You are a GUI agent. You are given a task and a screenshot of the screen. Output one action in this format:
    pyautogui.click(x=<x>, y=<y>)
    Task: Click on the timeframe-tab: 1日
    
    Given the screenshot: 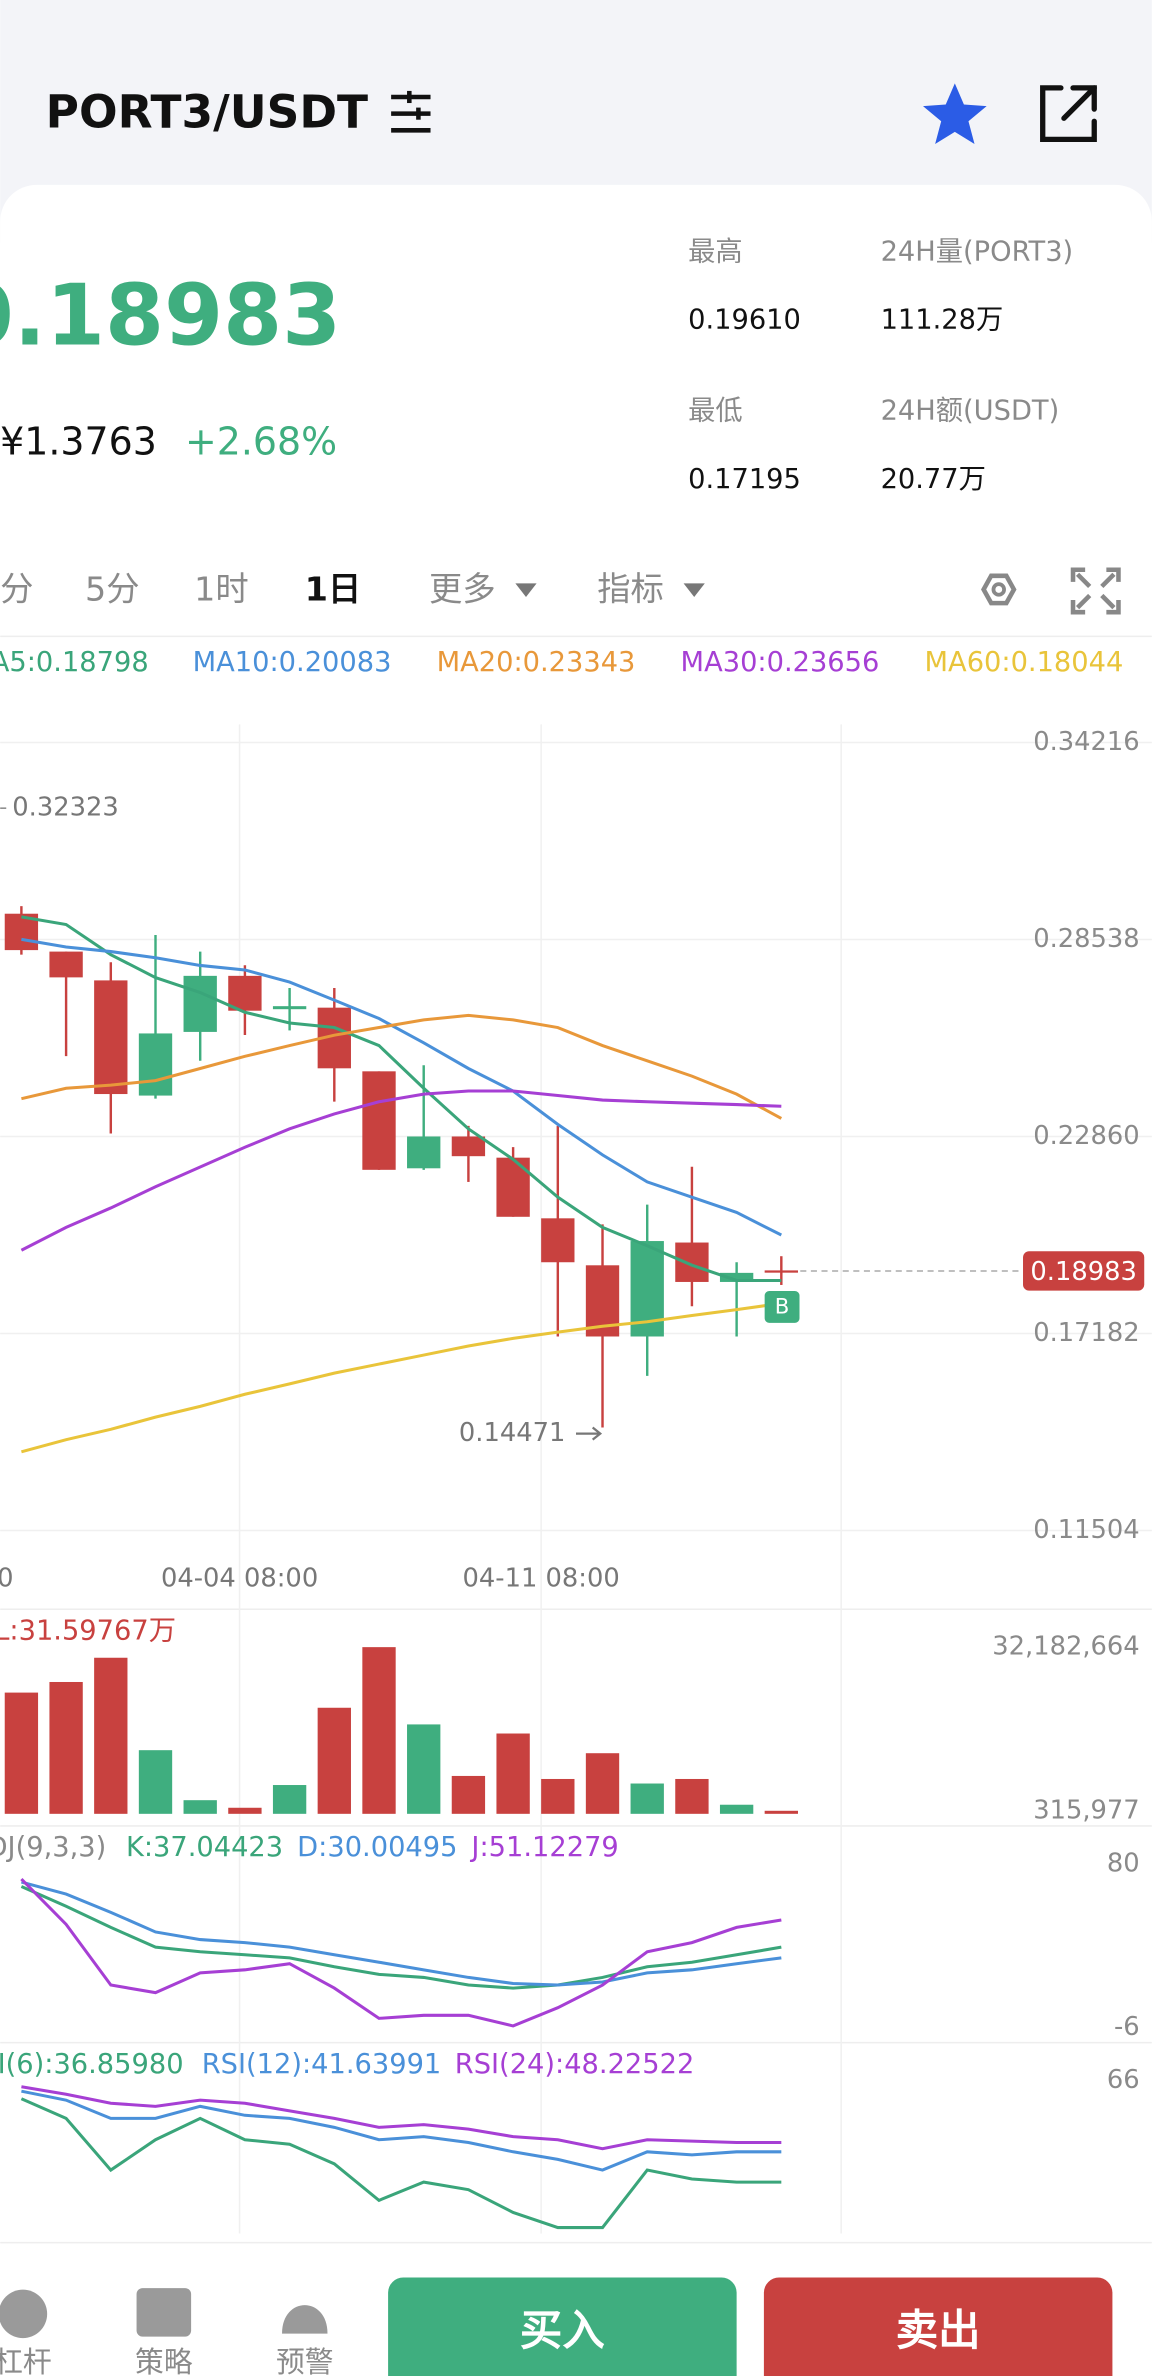 What is the action you would take?
    pyautogui.click(x=333, y=588)
    